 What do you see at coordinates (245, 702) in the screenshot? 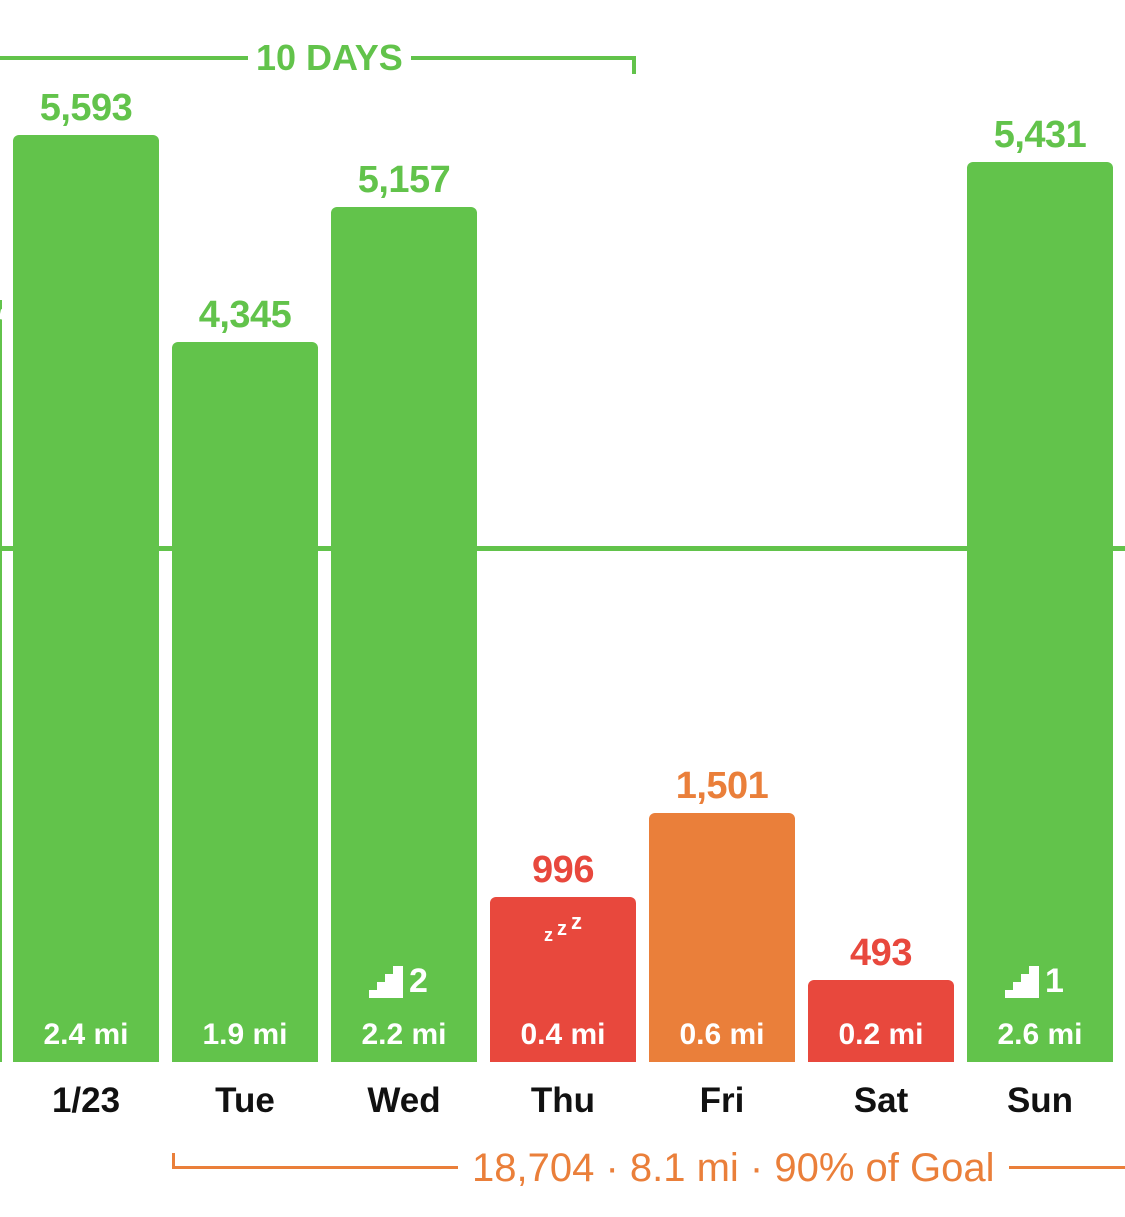
I see `bar-tue` at bounding box center [245, 702].